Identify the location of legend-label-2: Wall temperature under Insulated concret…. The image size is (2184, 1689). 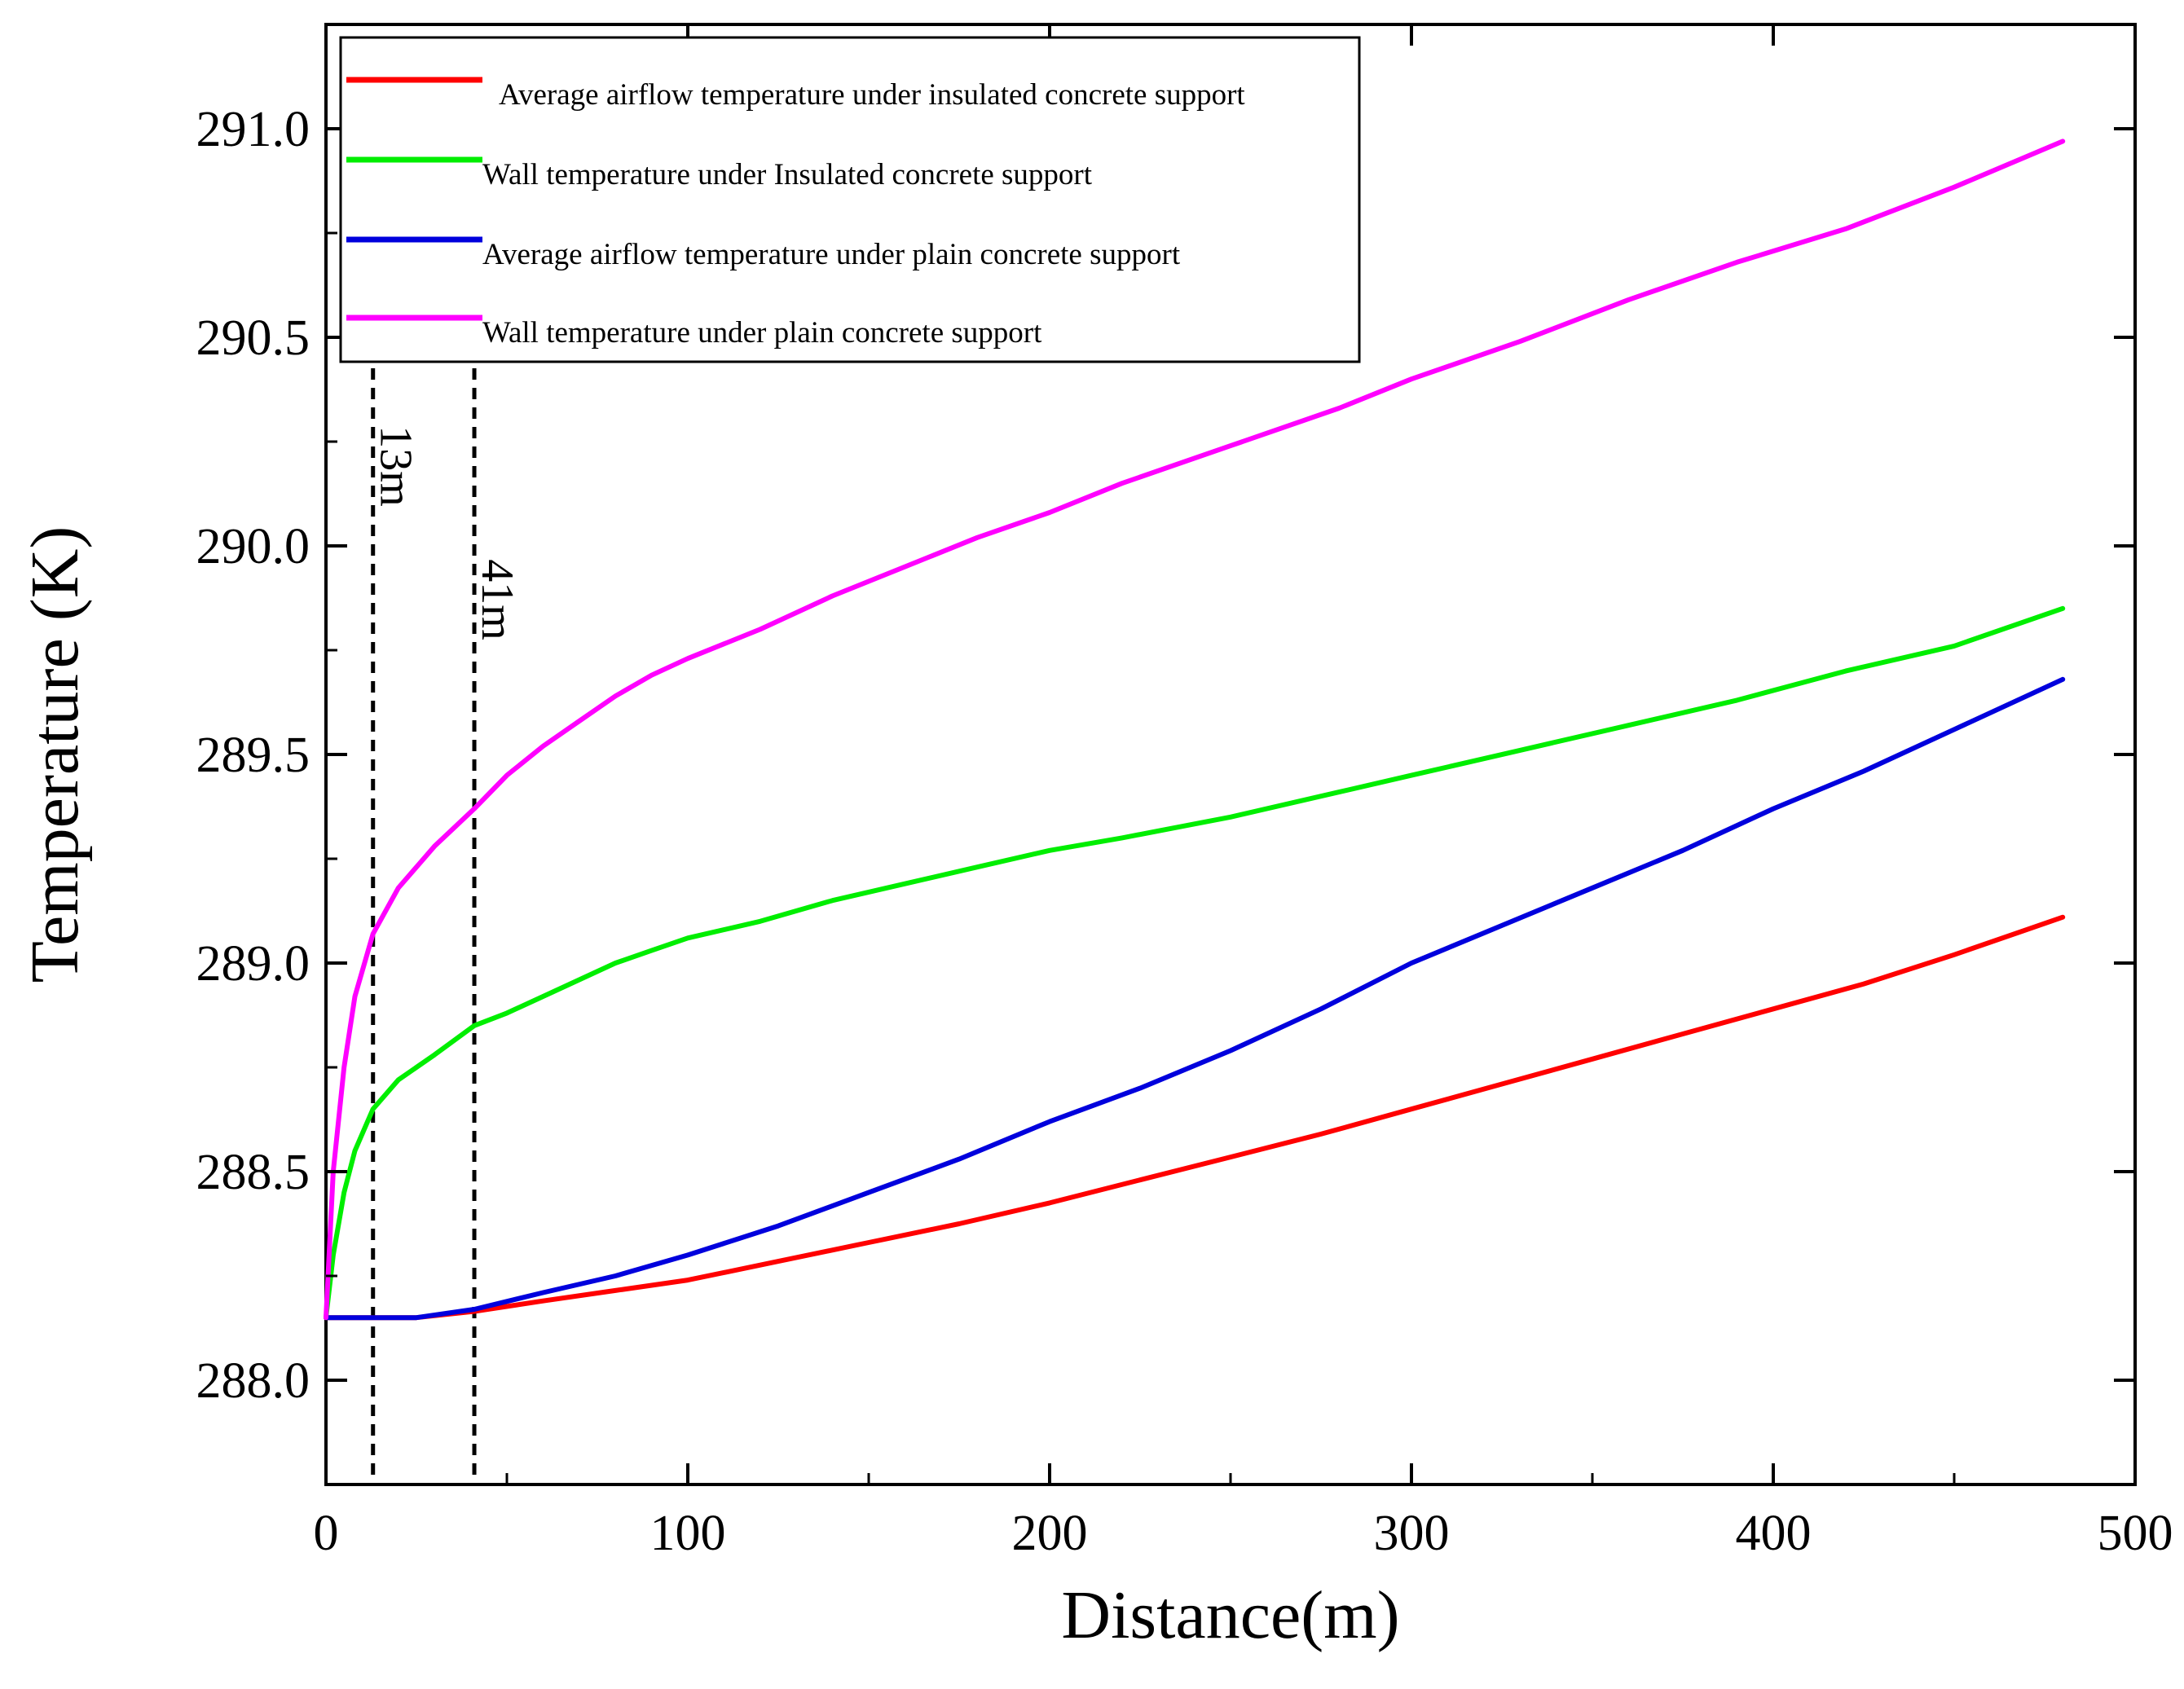
(787, 174).